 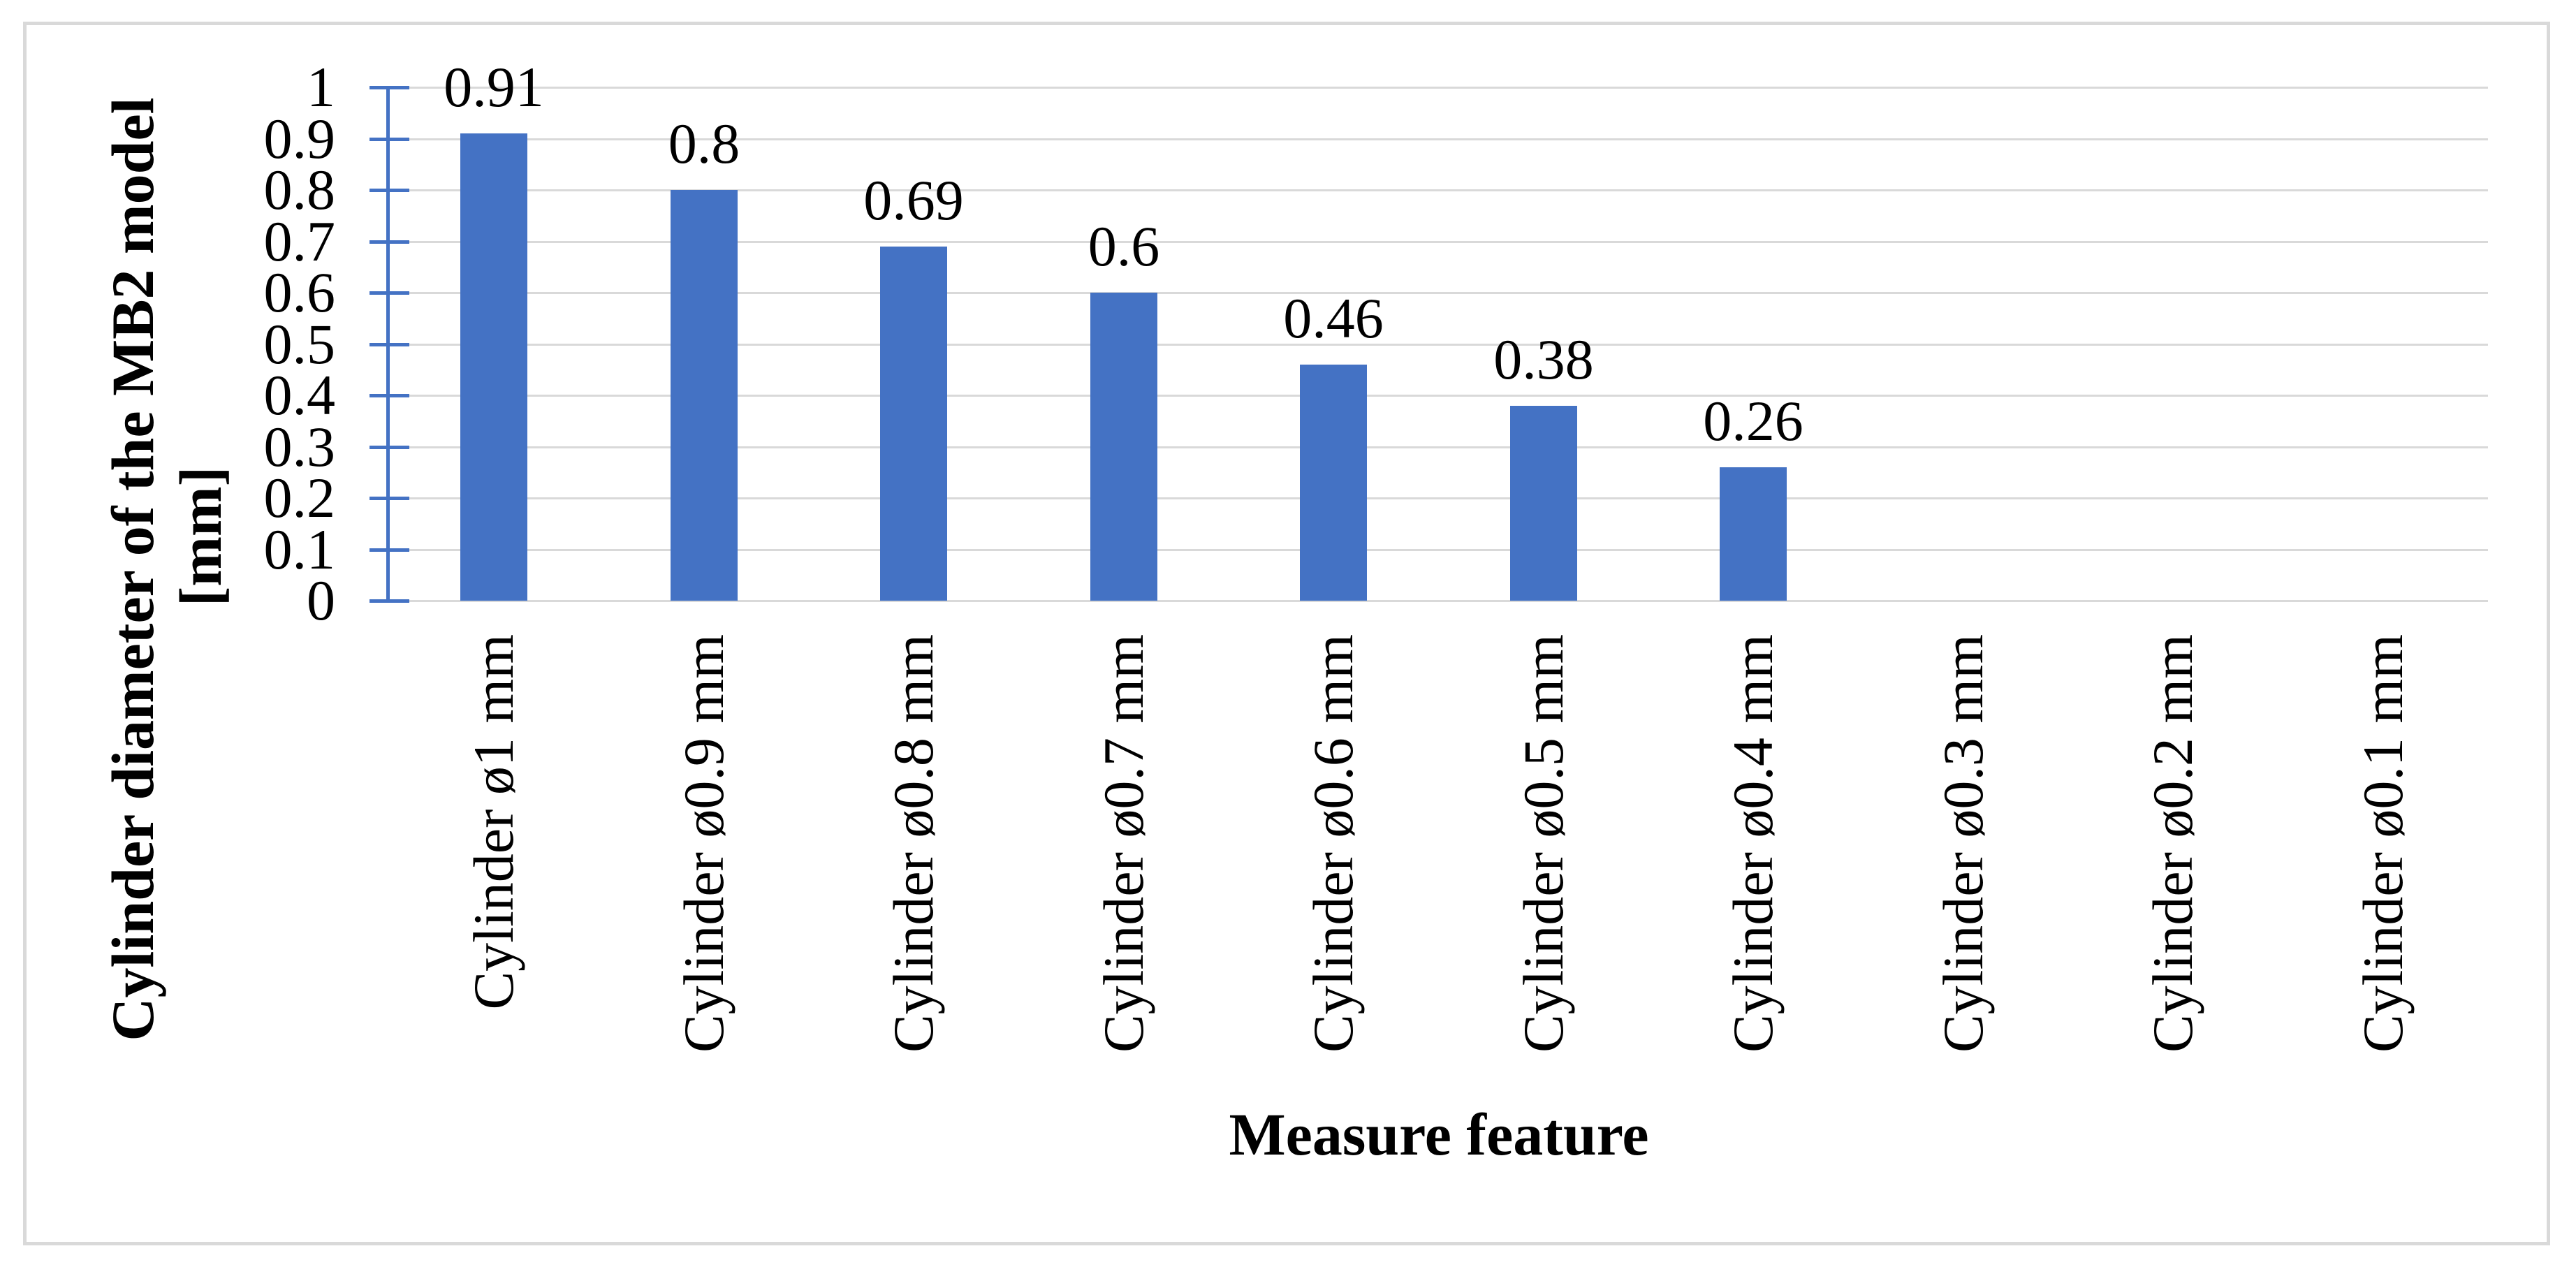 I want to click on y-tick-label: 0.9, so click(x=299, y=138).